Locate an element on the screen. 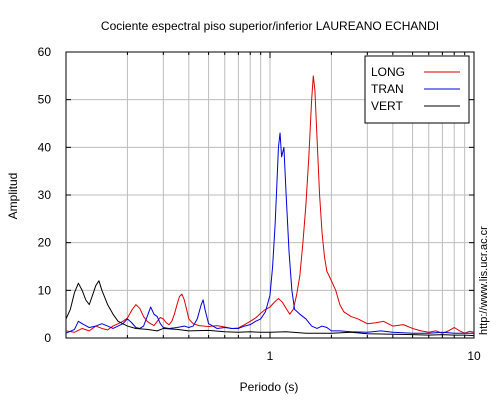 Image resolution: width=500 pixels, height=400 pixels. y-tick-label: 60 is located at coordinates (45, 52).